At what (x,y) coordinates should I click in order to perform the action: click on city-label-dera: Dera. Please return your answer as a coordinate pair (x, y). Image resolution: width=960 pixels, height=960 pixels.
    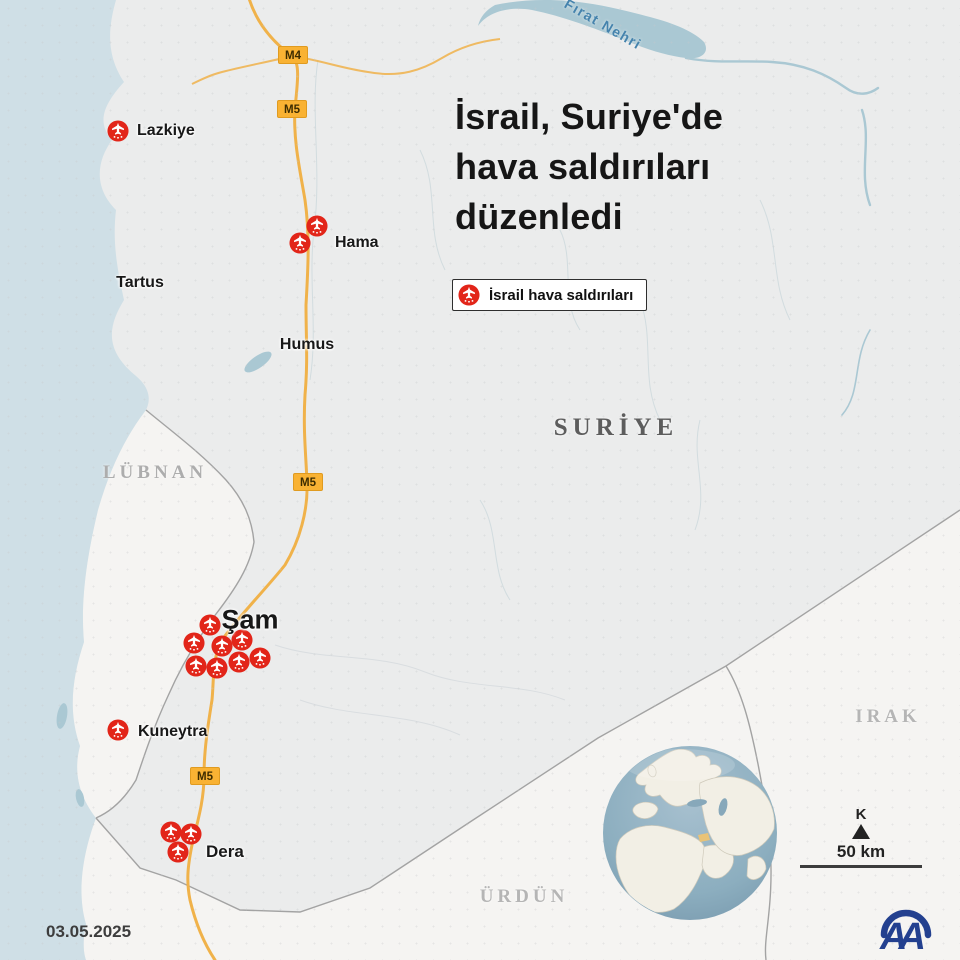
    Looking at the image, I should click on (225, 851).